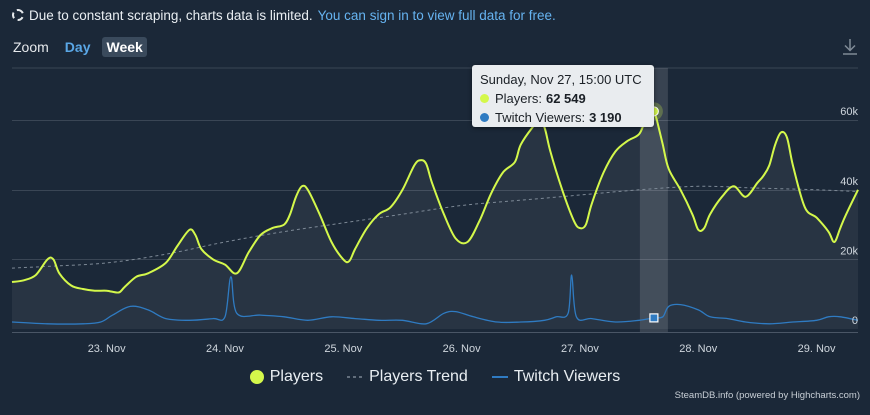 Image resolution: width=870 pixels, height=415 pixels. Describe the element at coordinates (850, 47) in the screenshot. I see `download-icon` at that location.